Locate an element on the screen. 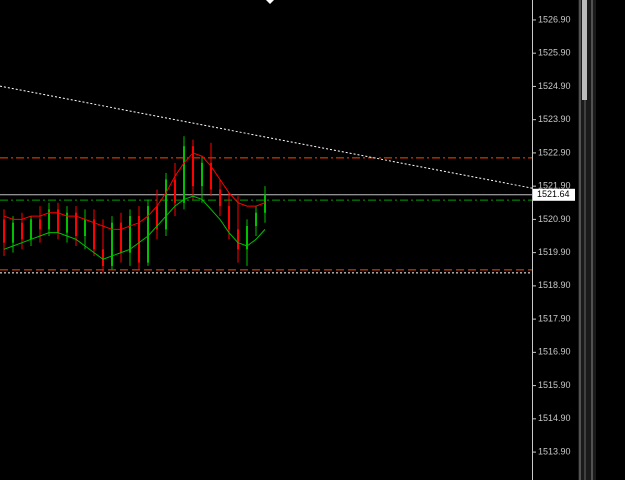 This screenshot has width=625, height=480. current-price-box is located at coordinates (554, 194).